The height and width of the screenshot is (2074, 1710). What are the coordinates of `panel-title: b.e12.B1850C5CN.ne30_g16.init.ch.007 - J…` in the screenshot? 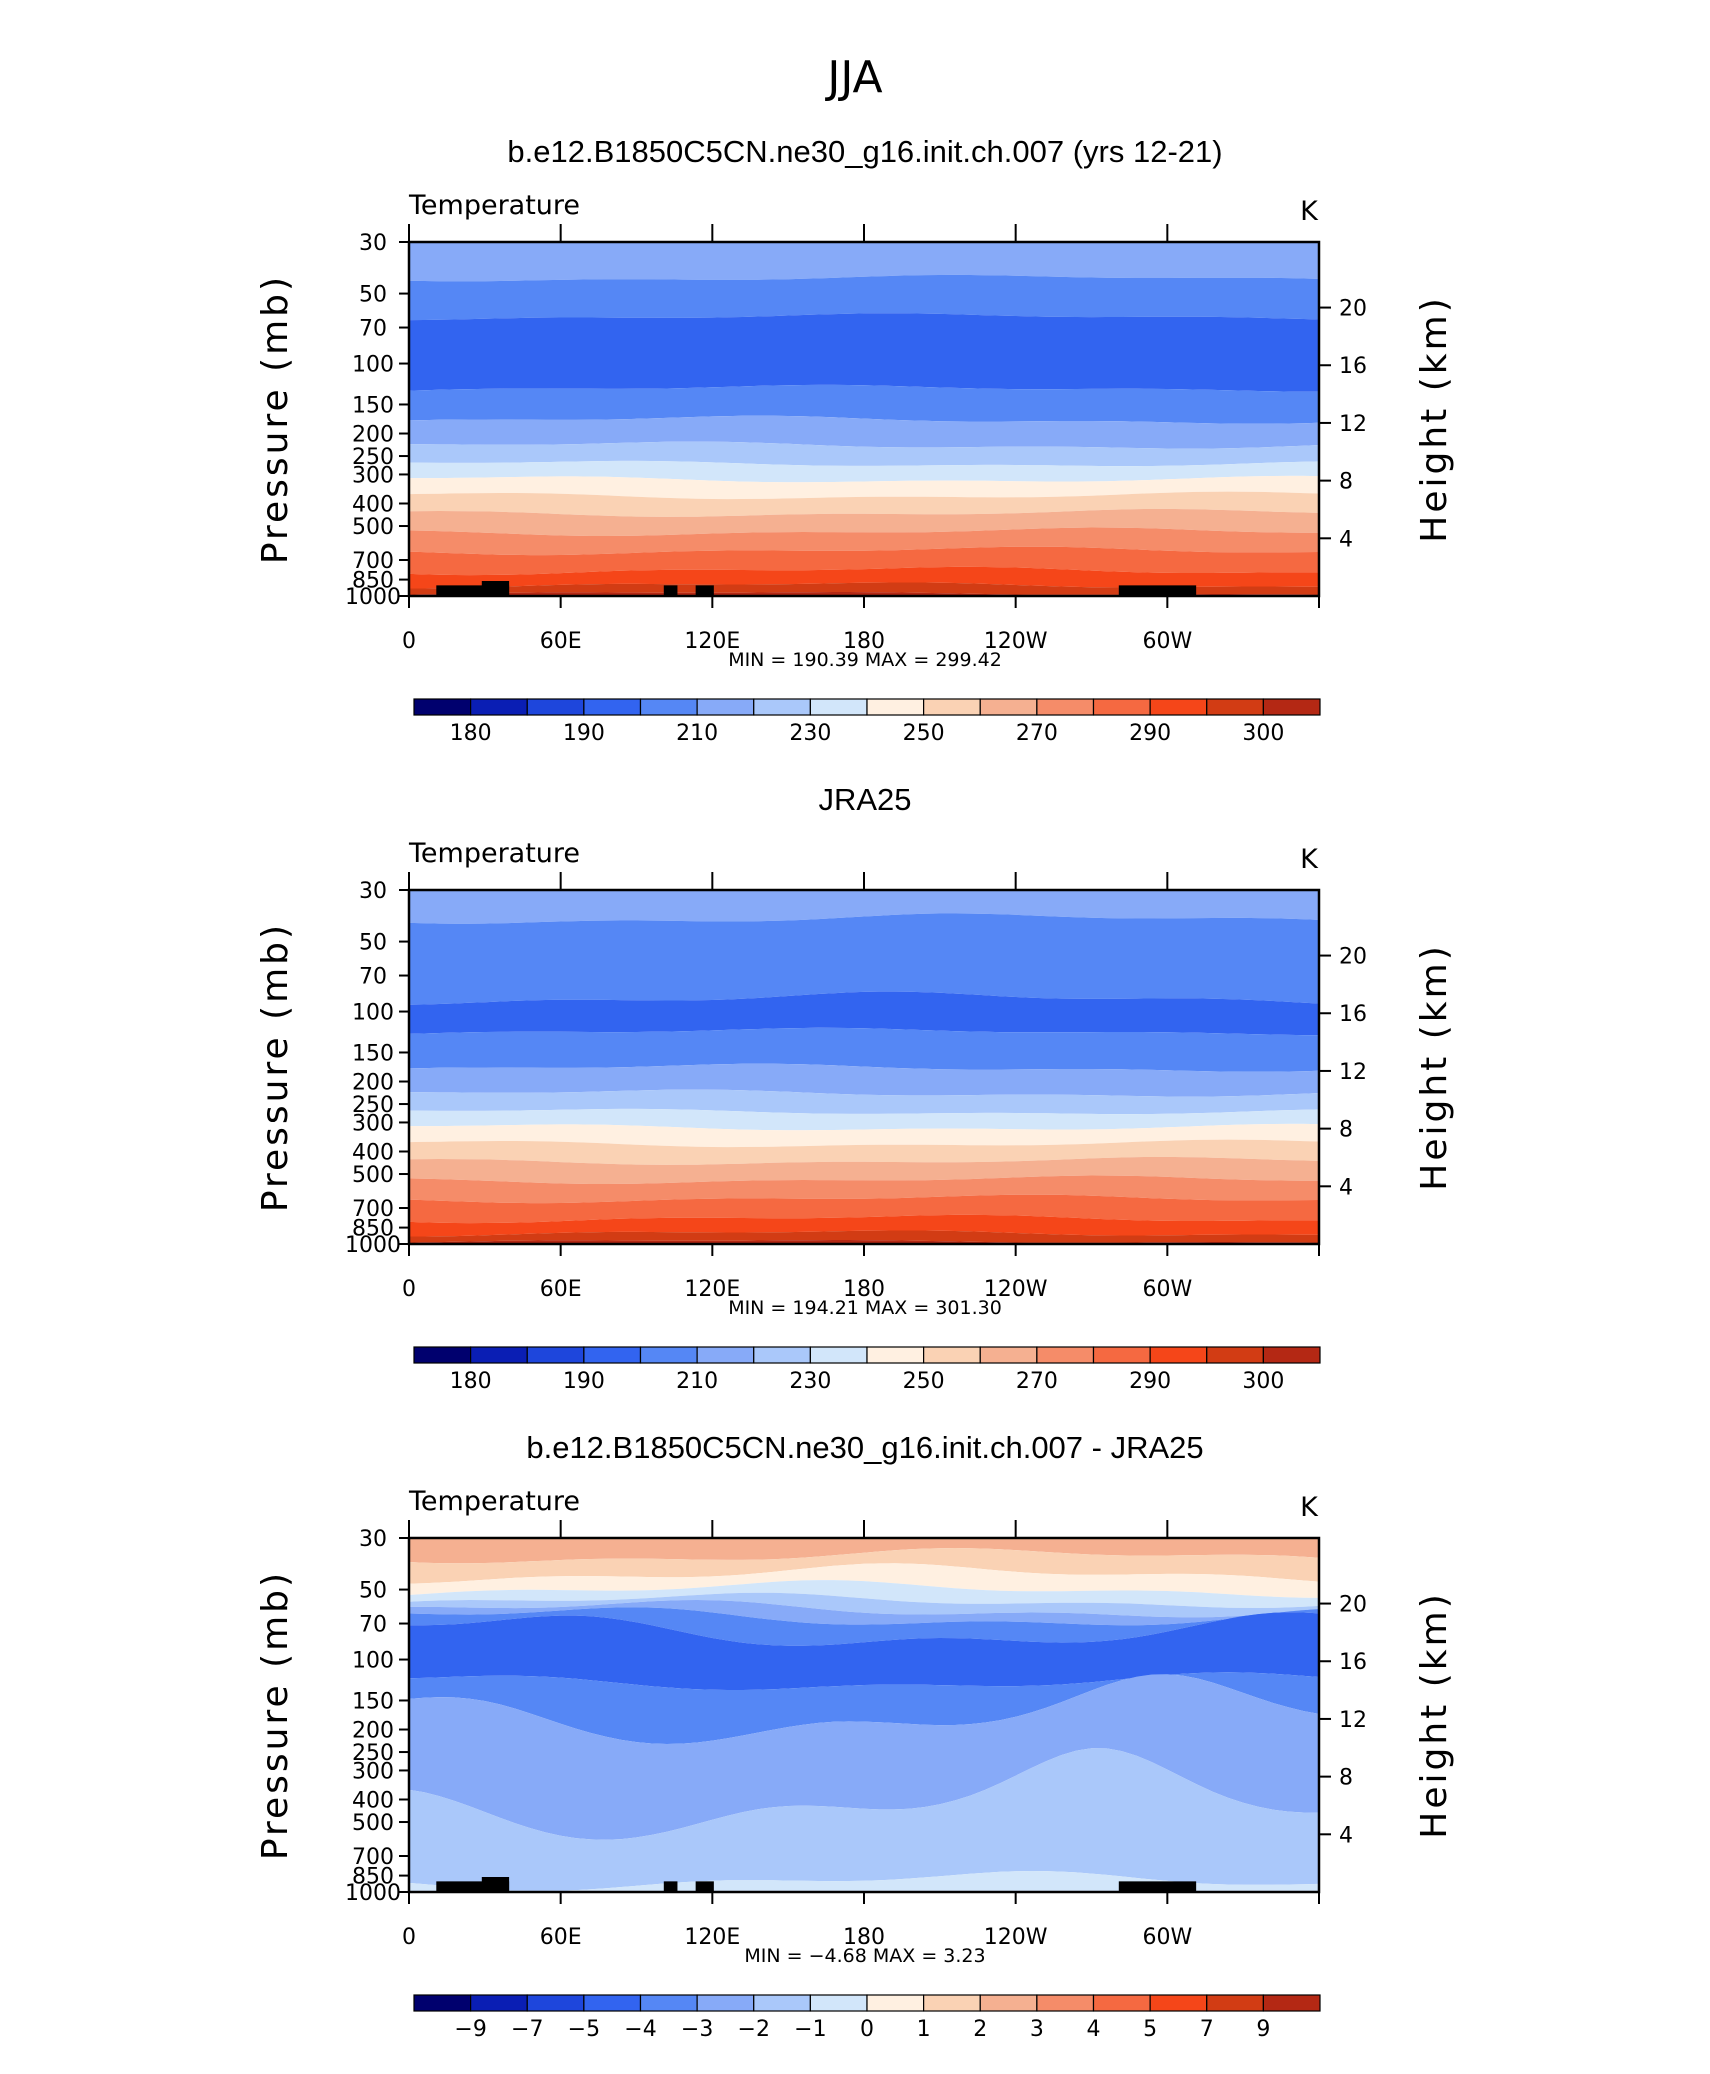 It's located at (864, 1447).